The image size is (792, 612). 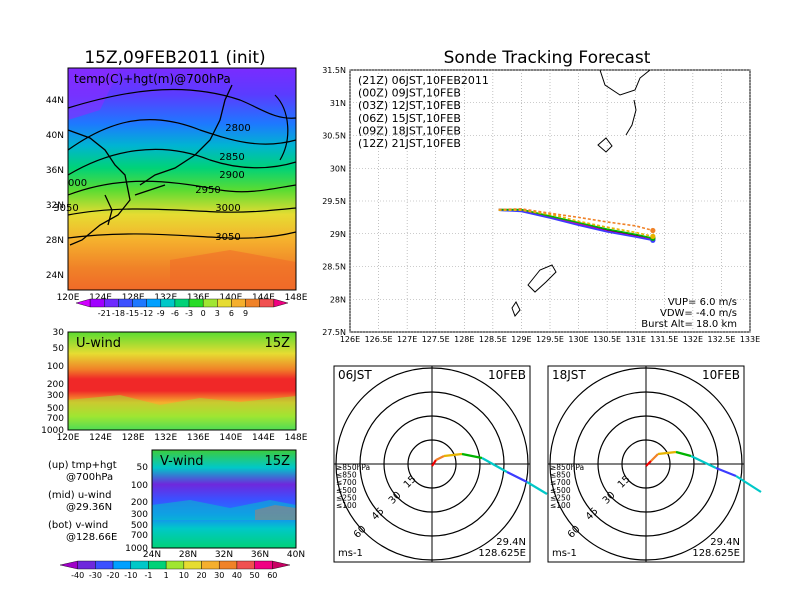 What do you see at coordinates (702, 302) in the screenshot?
I see `track-param: VUP= 6.0 m/s` at bounding box center [702, 302].